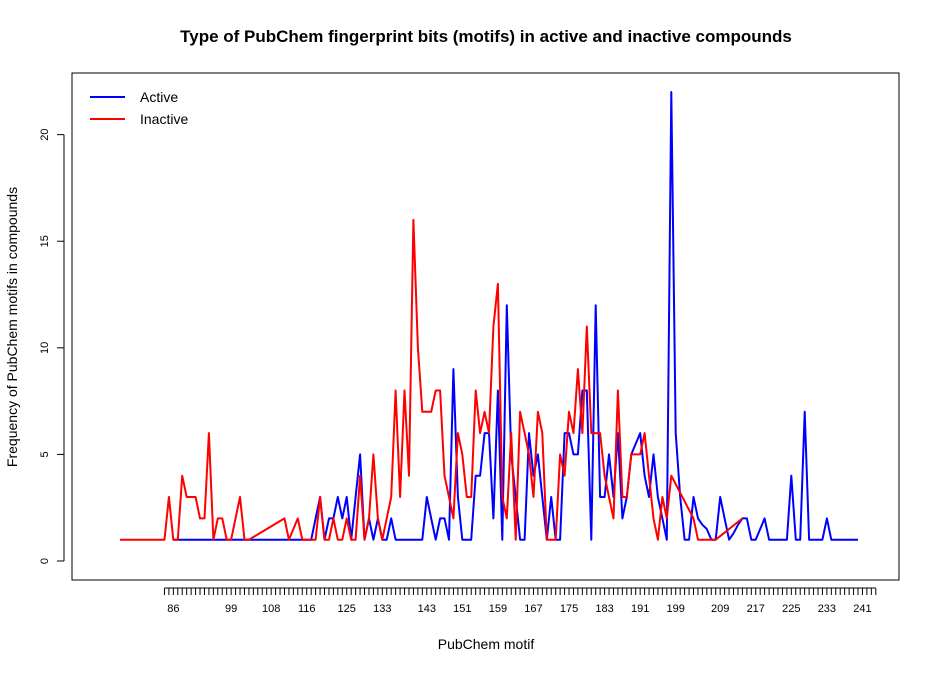 Image resolution: width=938 pixels, height=673 pixels. Describe the element at coordinates (173, 609) in the screenshot. I see `x-tick-label: 86` at that location.